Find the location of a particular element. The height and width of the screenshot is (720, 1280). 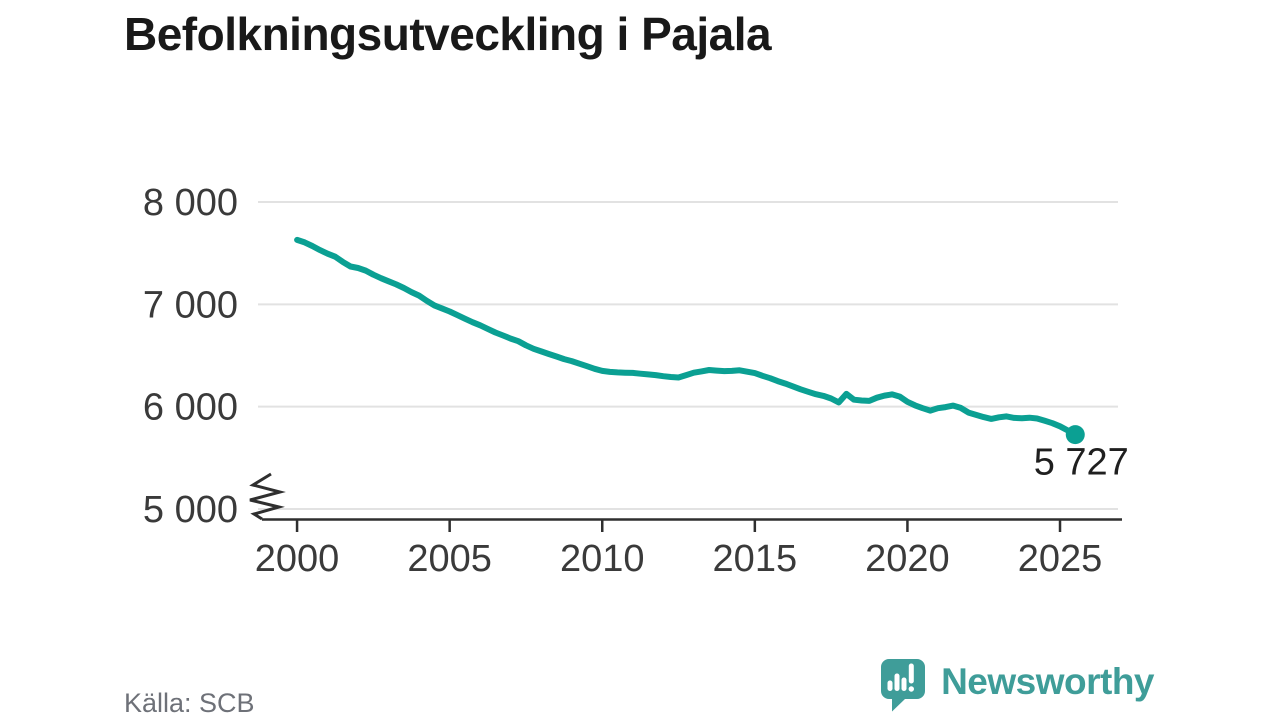

newsworthy-brand: Newsworthy is located at coordinates (1016, 685).